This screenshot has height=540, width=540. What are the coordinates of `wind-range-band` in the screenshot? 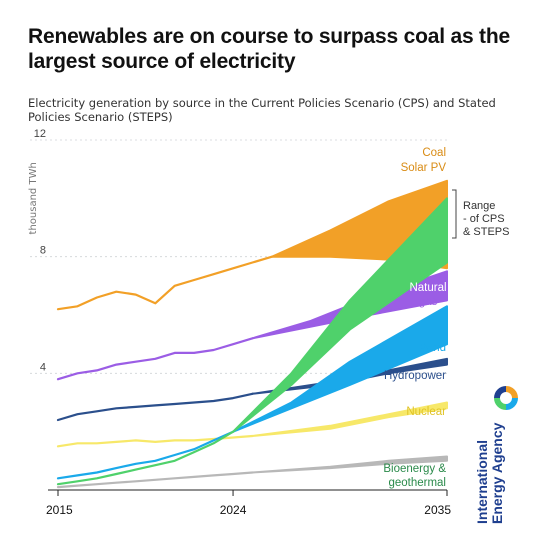 It's located at (340, 369).